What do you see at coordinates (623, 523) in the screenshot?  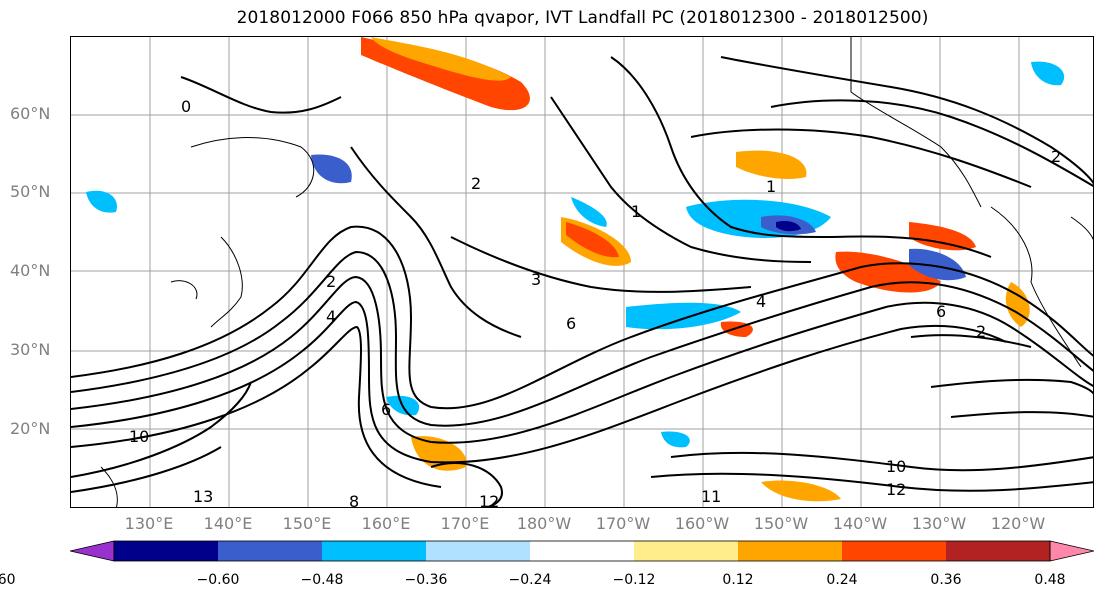 I see `longitude-label: 170°W` at bounding box center [623, 523].